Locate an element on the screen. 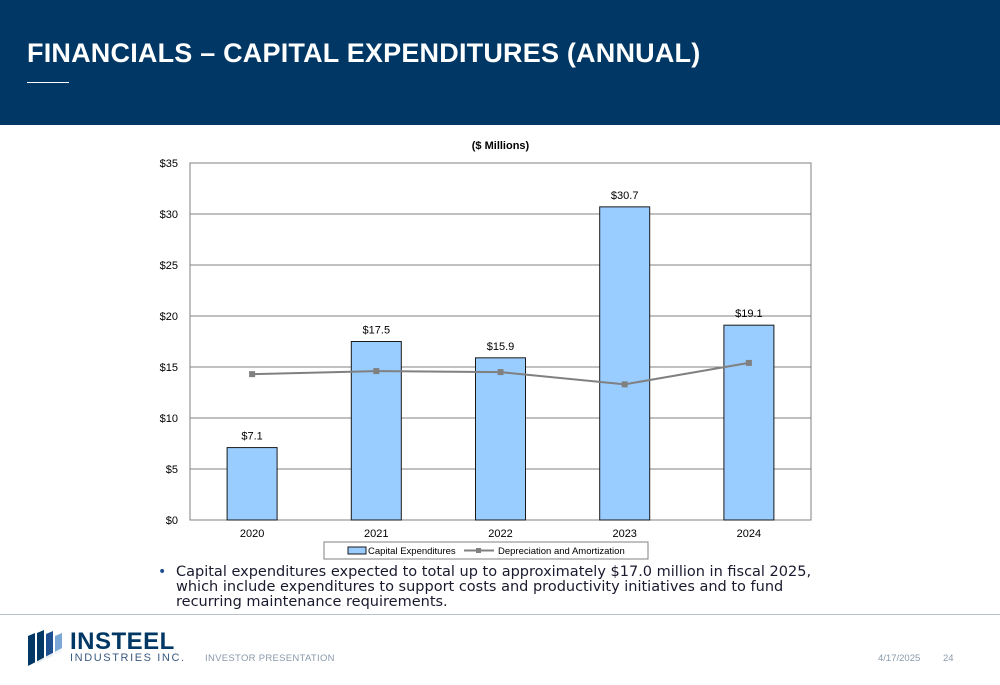  y-tick-label: $20 is located at coordinates (169, 317).